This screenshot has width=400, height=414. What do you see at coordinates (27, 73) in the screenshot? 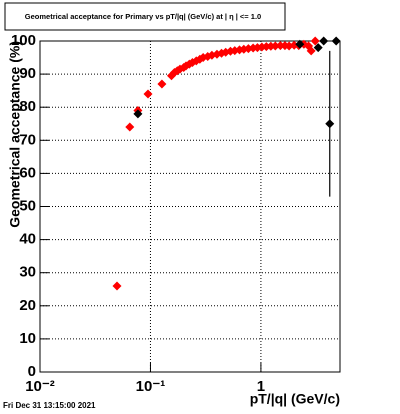
I see `y-tick-label: 90` at bounding box center [27, 73].